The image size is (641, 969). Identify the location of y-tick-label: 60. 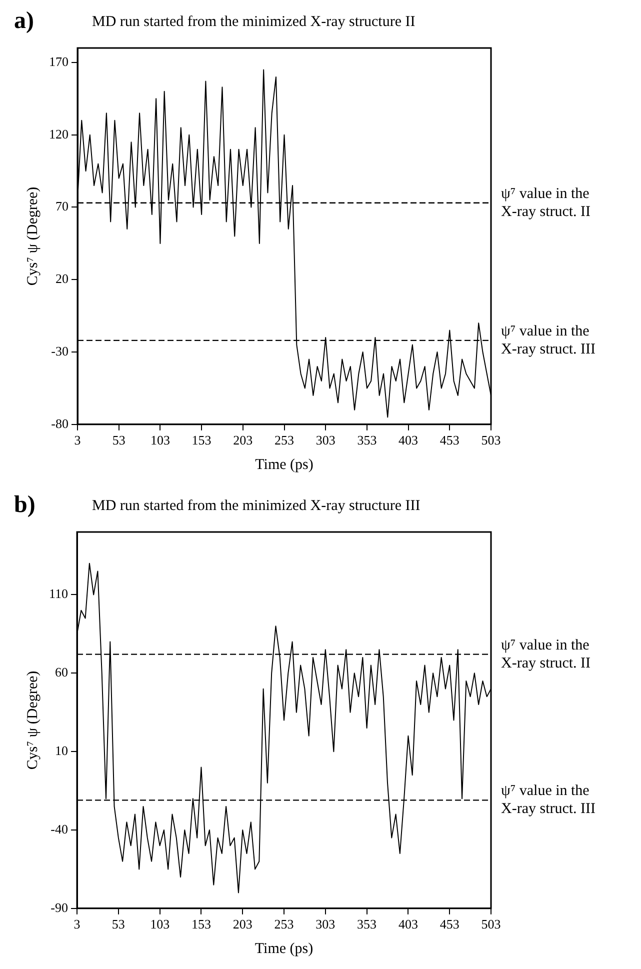
(61, 672).